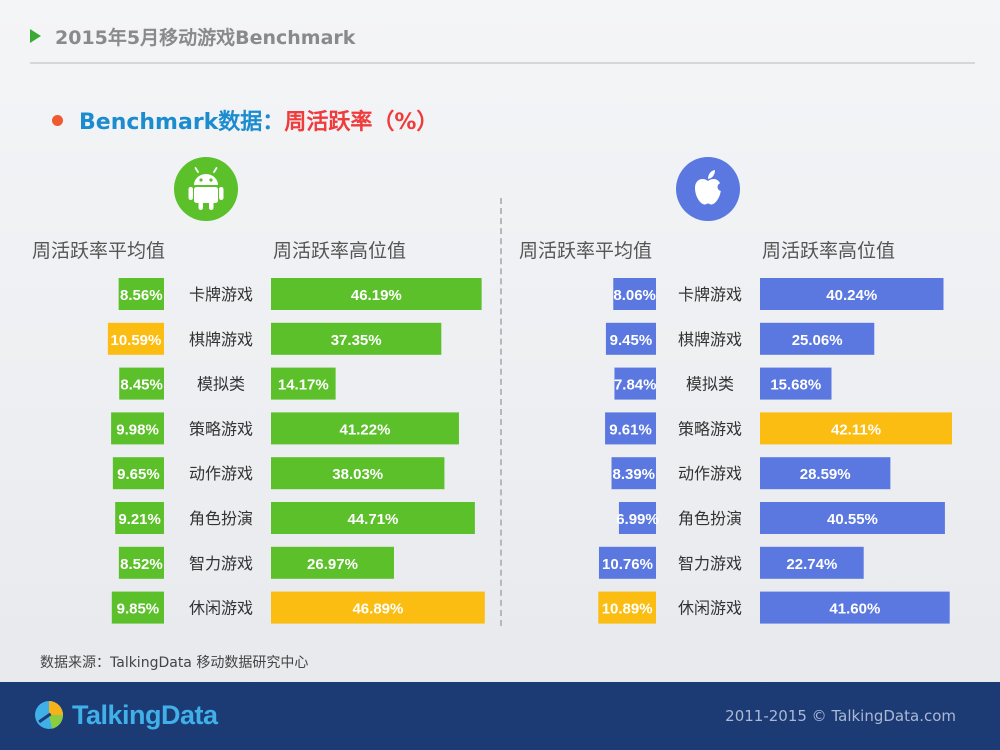  Describe the element at coordinates (221, 518) in the screenshot. I see `android-category-5: 角色扮演` at that location.